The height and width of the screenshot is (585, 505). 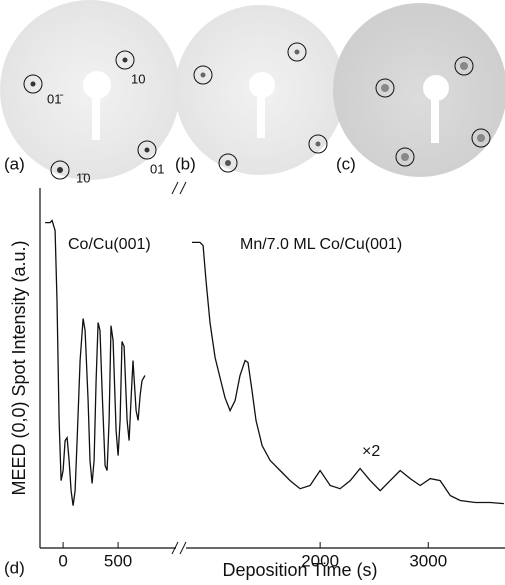 What do you see at coordinates (299, 570) in the screenshot?
I see `x-axis-label: Deposition Time (s)` at bounding box center [299, 570].